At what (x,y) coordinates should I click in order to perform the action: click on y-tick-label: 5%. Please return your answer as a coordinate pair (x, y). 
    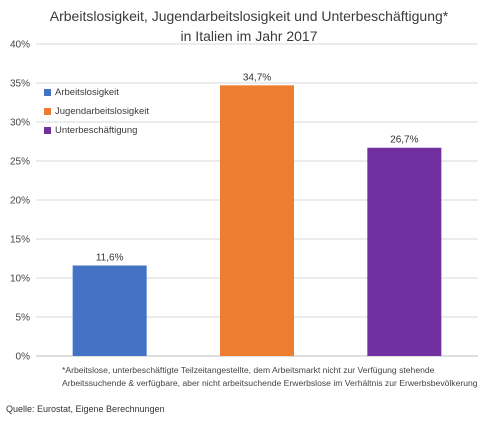
    Looking at the image, I should click on (23, 318).